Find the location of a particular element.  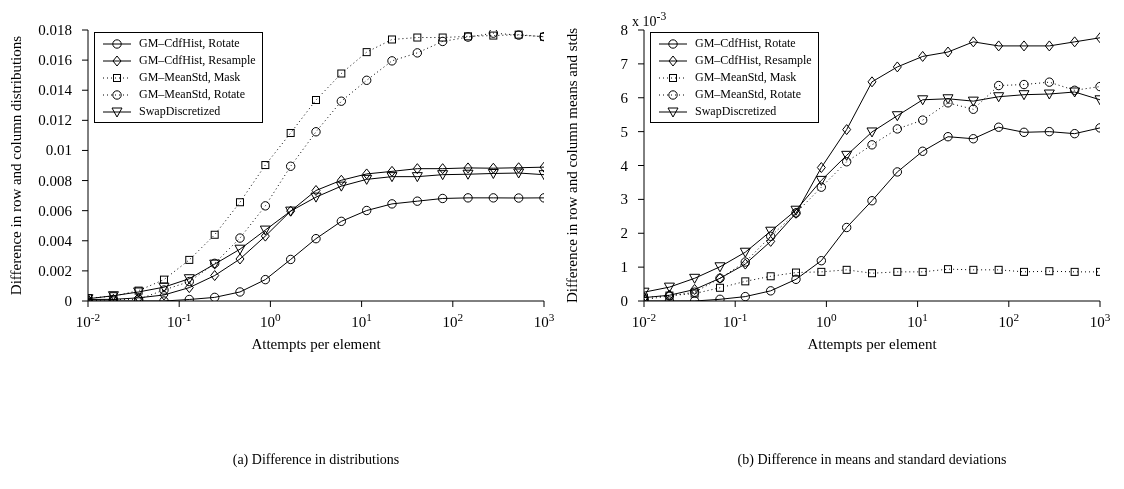

y-tick-label: 0.018 is located at coordinates (55, 30).